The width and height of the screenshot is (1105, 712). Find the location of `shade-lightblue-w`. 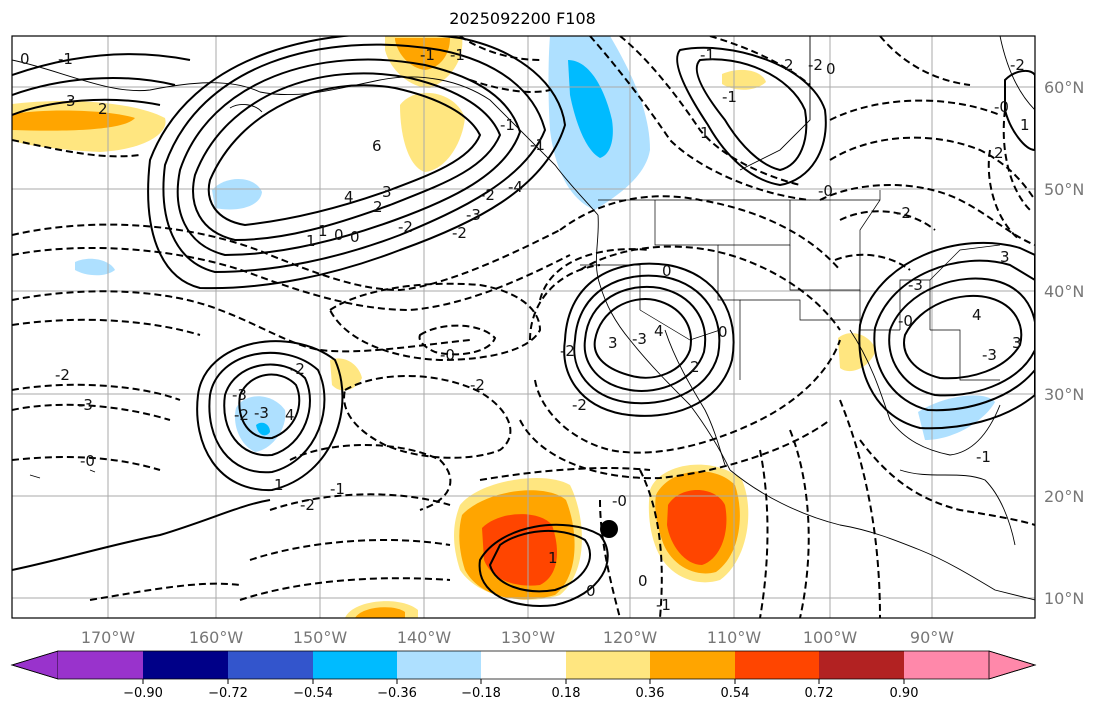

shade-lightblue-w is located at coordinates (95, 267).